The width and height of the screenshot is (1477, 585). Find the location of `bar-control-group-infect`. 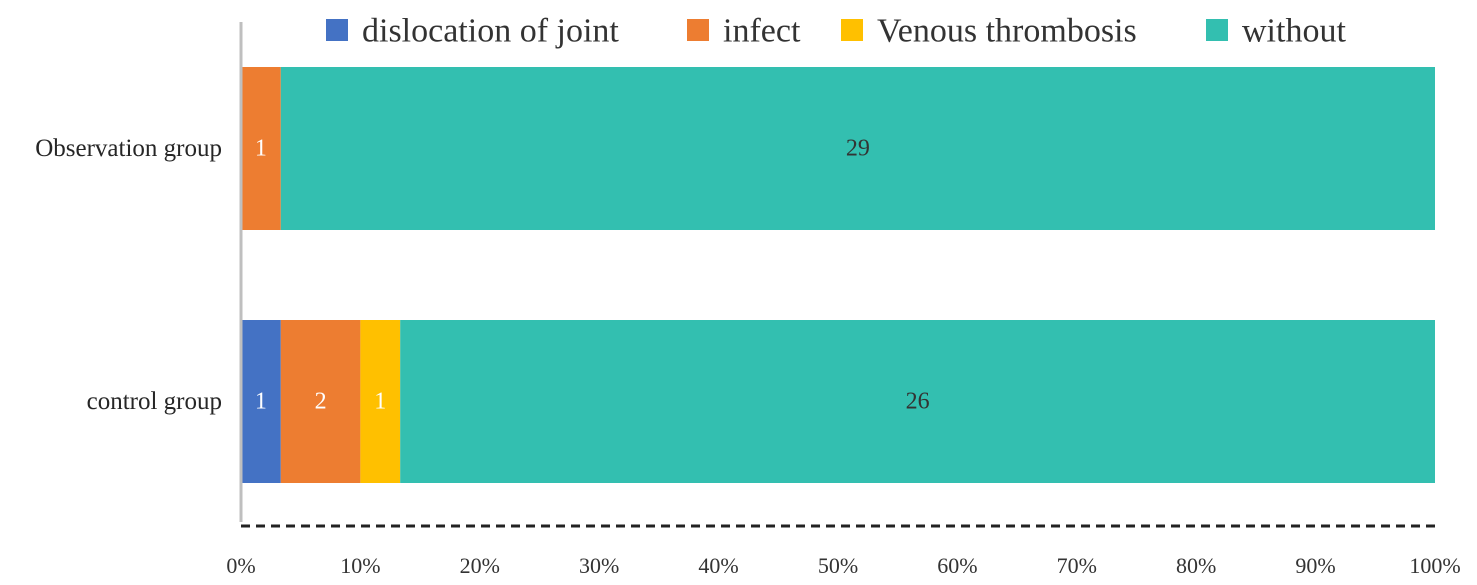

bar-control-group-infect is located at coordinates (320, 401).